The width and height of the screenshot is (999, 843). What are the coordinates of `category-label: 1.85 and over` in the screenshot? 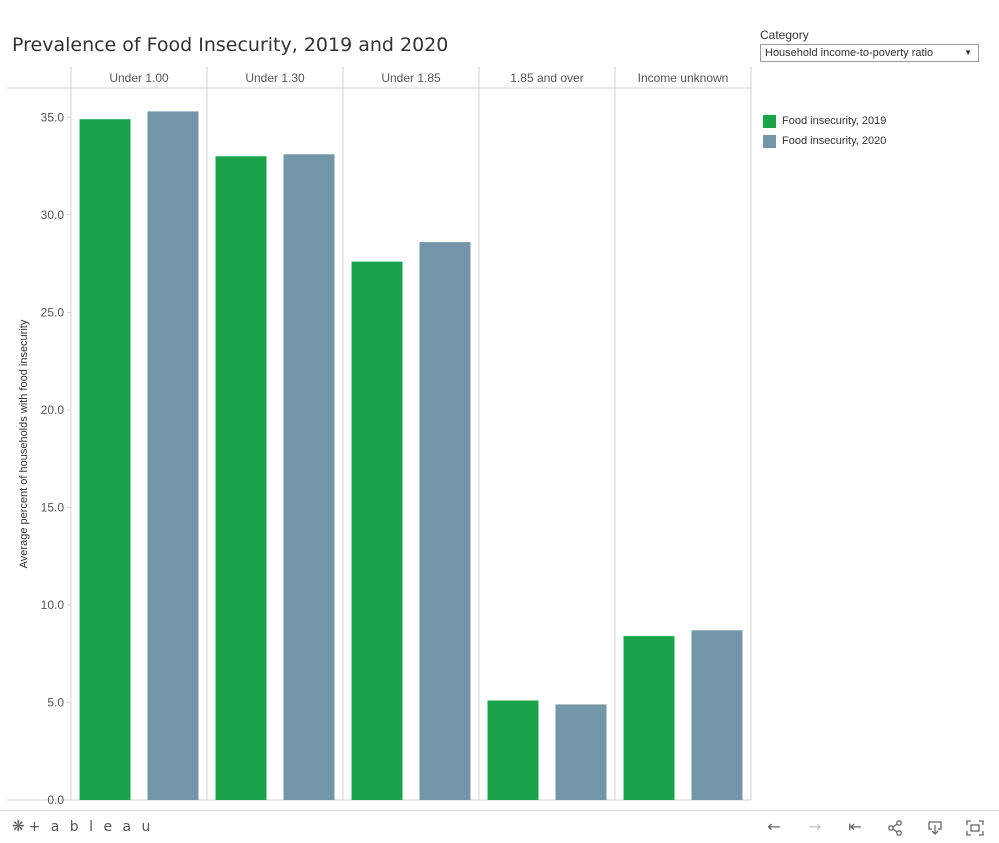 It's located at (546, 78).